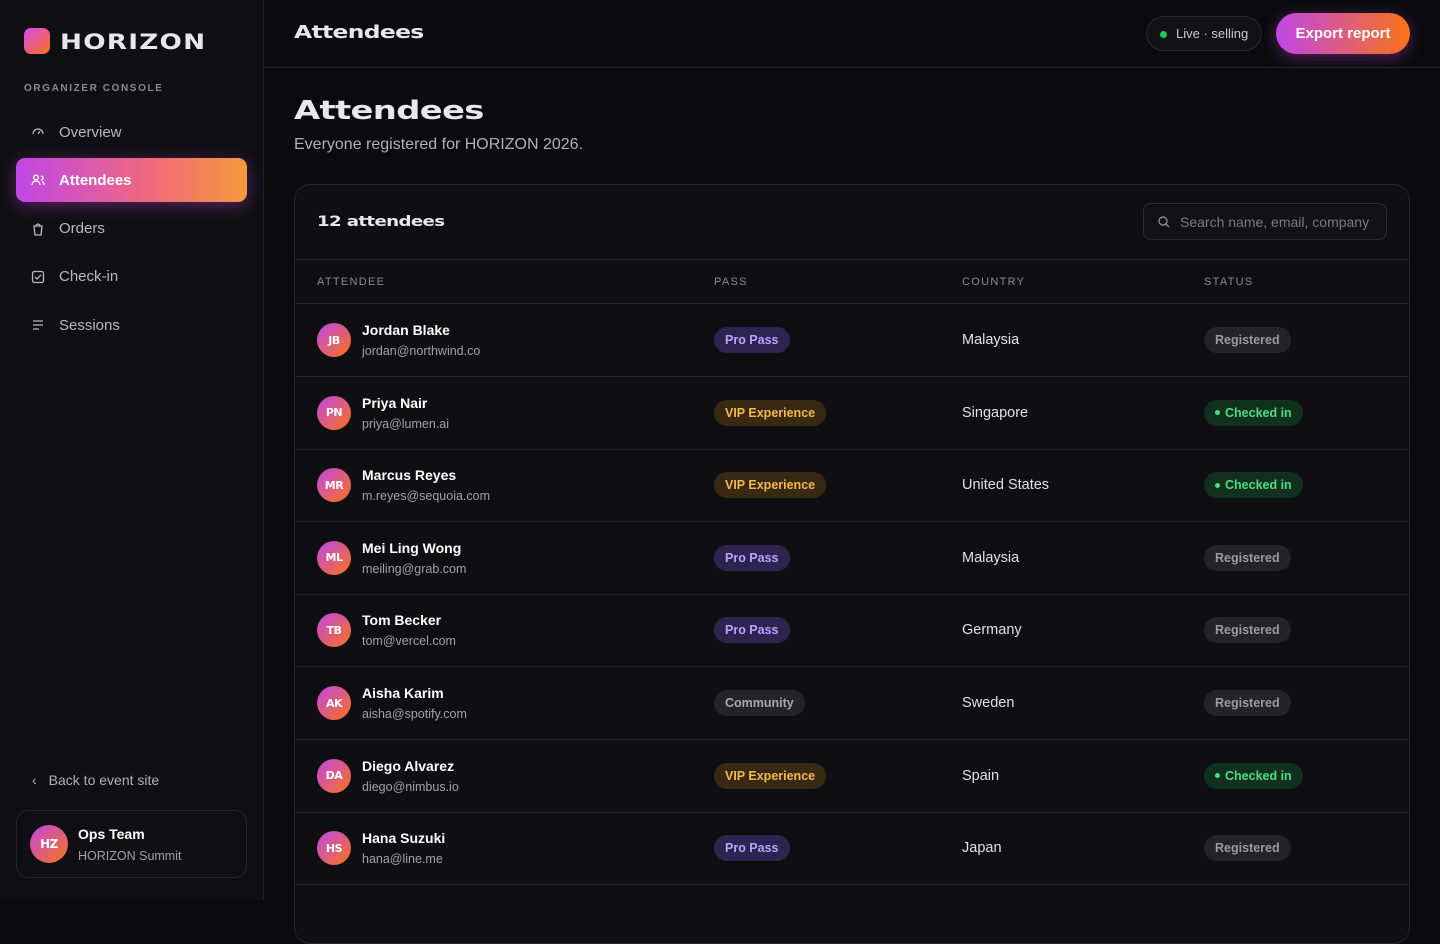  Describe the element at coordinates (395, 402) in the screenshot. I see `attendee-name: Priya Nair` at that location.